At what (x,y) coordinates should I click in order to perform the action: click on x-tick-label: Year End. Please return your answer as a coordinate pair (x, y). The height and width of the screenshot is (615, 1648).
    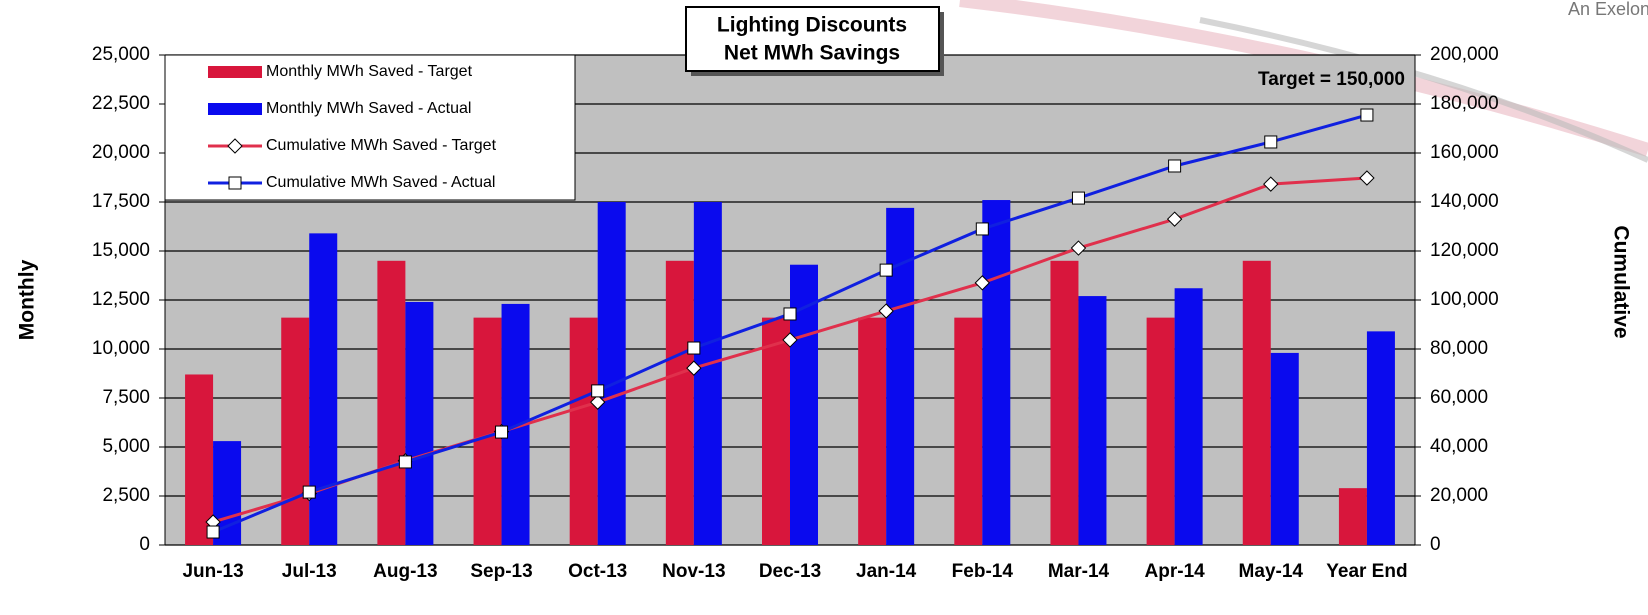
    Looking at the image, I should click on (1366, 571).